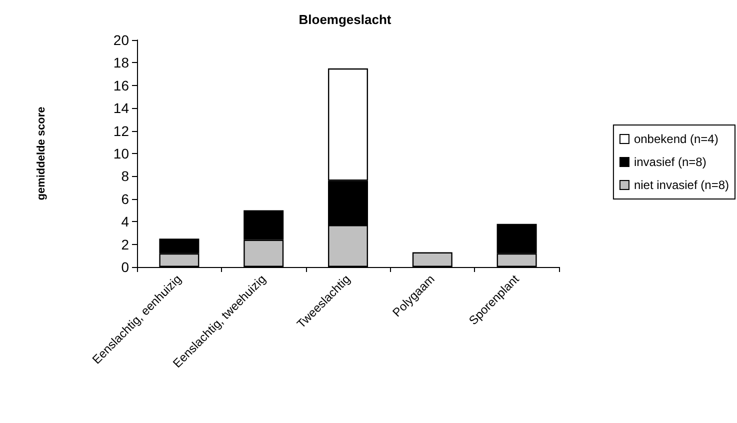 The image size is (737, 423). What do you see at coordinates (125, 176) in the screenshot?
I see `y-tick-label: 8` at bounding box center [125, 176].